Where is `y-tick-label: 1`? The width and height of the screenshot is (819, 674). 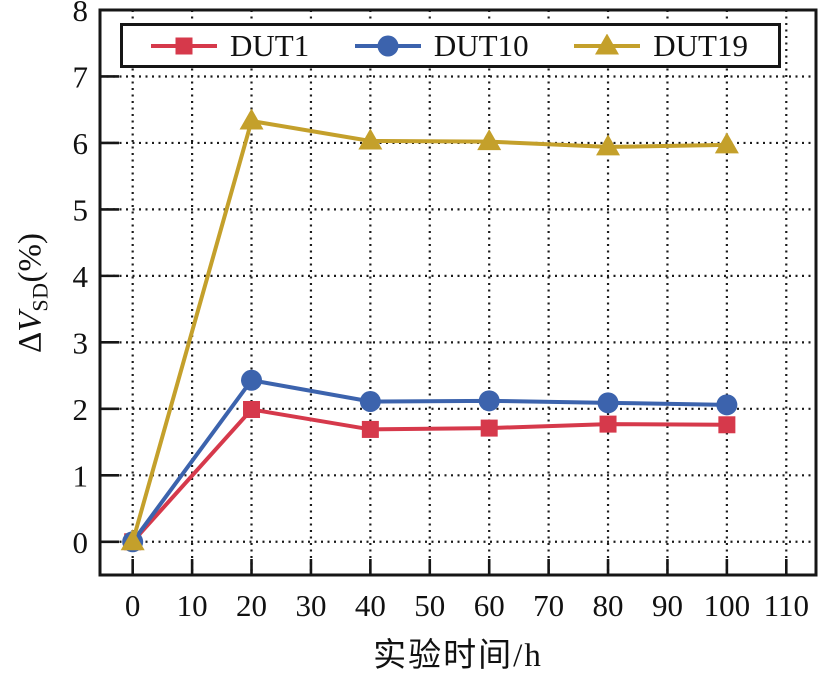
y-tick-label: 1 is located at coordinates (81, 475).